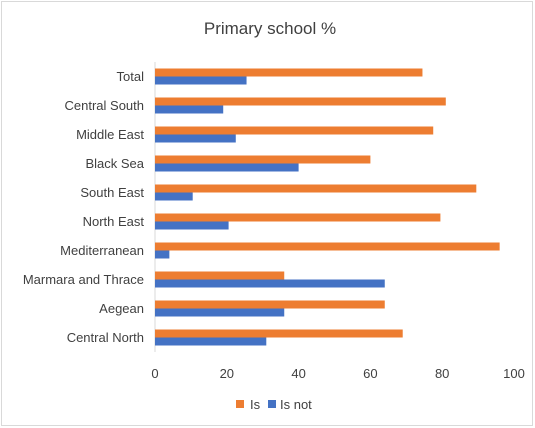  What do you see at coordinates (316, 188) in the screenshot?
I see `bar-is-south-east` at bounding box center [316, 188].